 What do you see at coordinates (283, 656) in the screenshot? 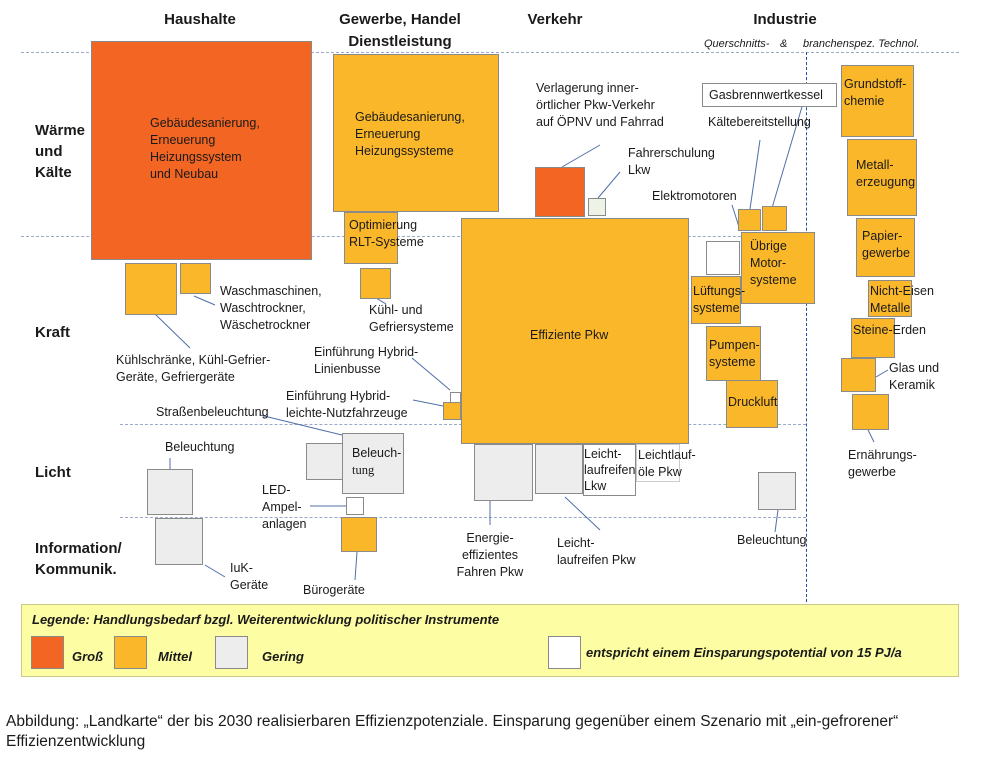
I see `legend-gering: Gering` at bounding box center [283, 656].